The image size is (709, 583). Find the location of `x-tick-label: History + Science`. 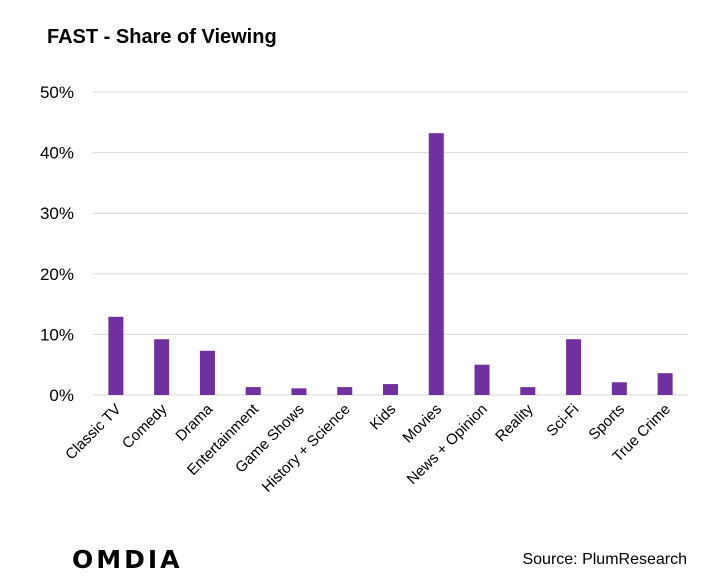

x-tick-label: History + Science is located at coordinates (306, 448).